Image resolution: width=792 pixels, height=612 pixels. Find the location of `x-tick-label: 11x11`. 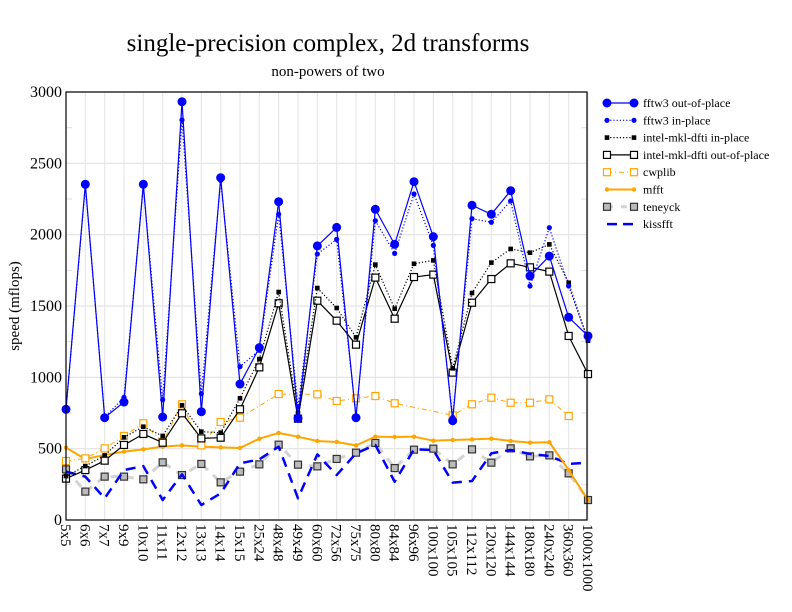

x-tick-label: 11x11 is located at coordinates (162, 542).